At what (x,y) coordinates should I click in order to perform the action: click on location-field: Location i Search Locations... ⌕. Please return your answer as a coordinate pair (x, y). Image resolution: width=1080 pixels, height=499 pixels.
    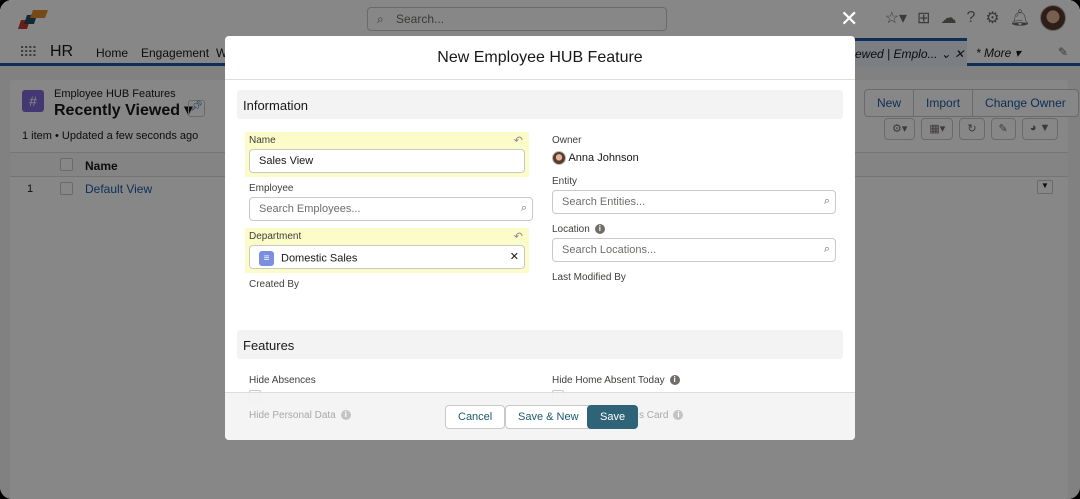
    Looking at the image, I should click on (694, 243).